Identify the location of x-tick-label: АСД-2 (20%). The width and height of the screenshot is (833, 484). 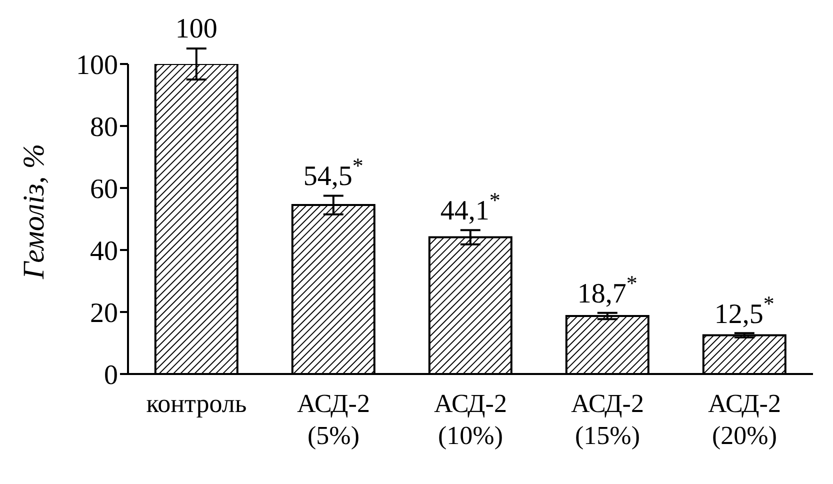
(744, 419).